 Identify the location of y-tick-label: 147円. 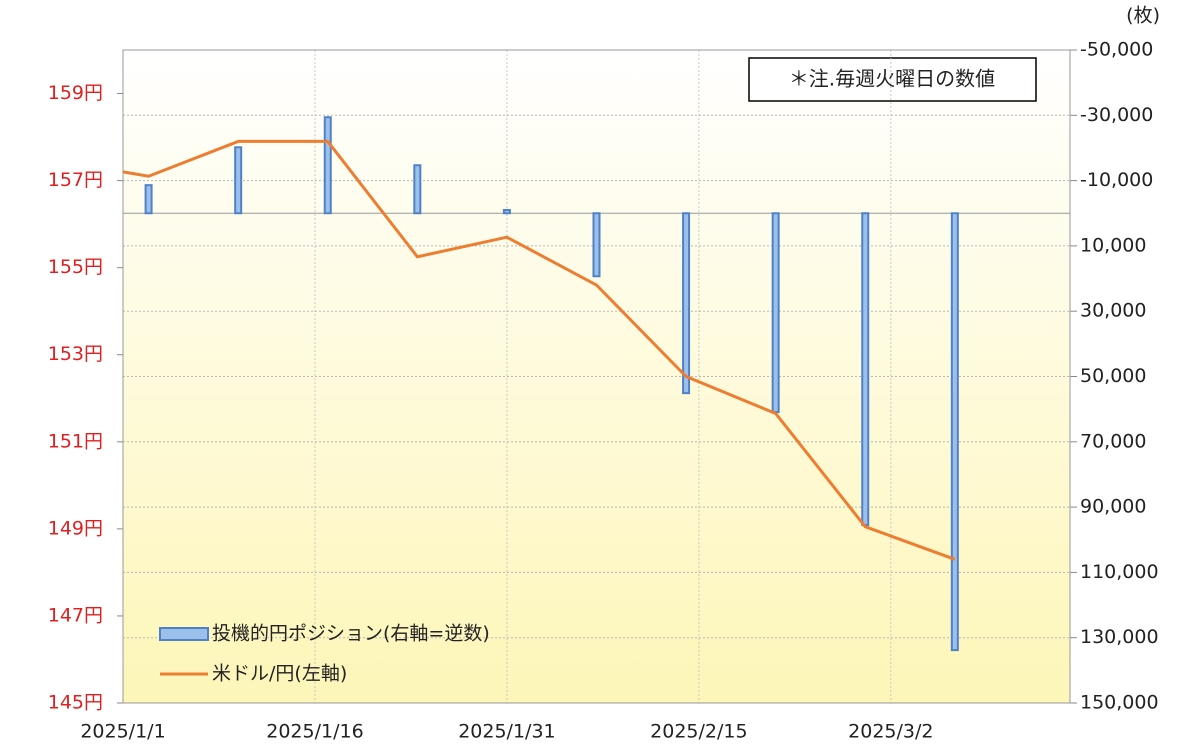
(75, 615).